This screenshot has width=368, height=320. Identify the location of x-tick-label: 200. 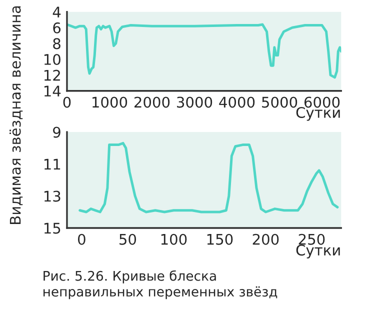
(265, 239).